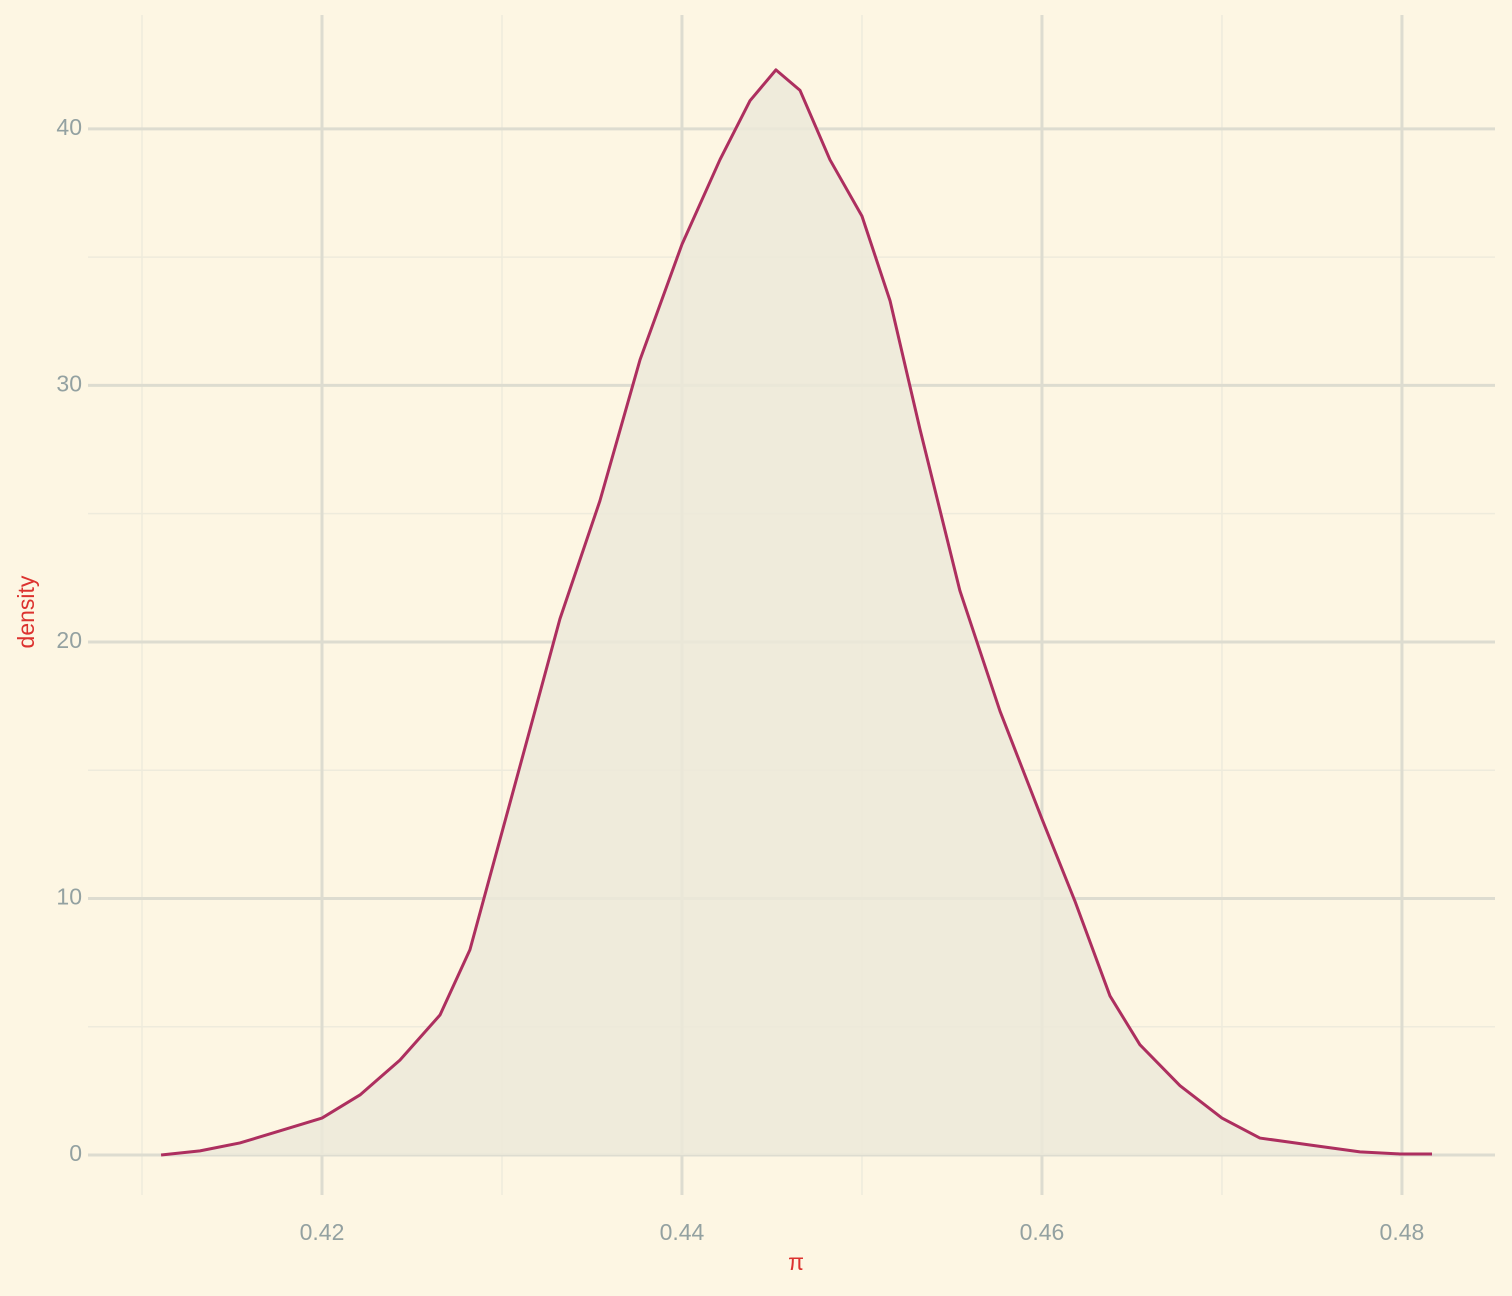 The image size is (1512, 1296). I want to click on x-tick-label: 0.42, so click(322, 1232).